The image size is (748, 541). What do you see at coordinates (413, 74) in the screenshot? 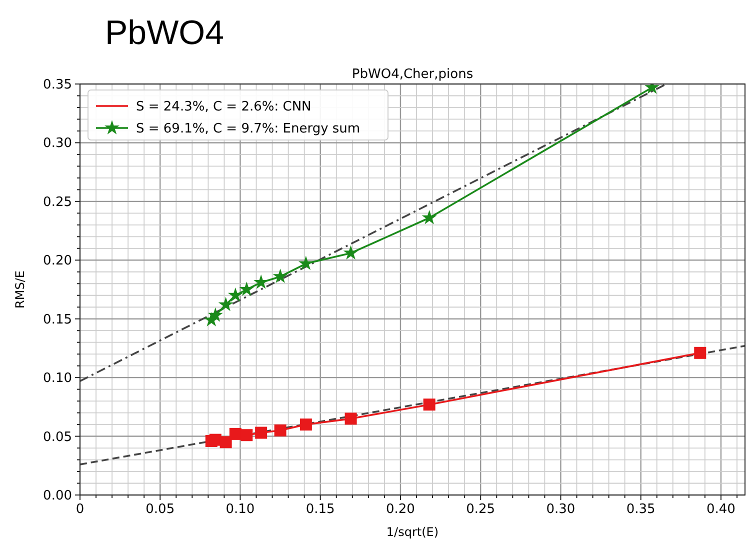
I see `chart-subtitle: PbWO4,Cher,pions` at bounding box center [413, 74].